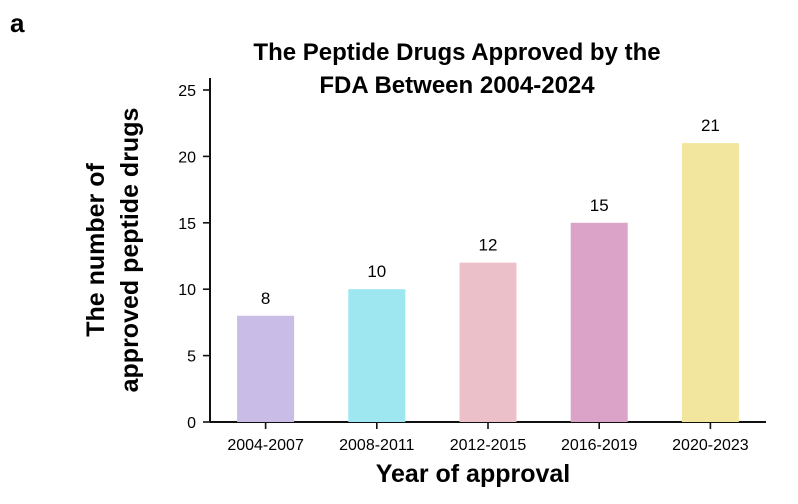 This screenshot has height=504, width=798. Describe the element at coordinates (266, 368) in the screenshot. I see `bar-2004-2007` at that location.